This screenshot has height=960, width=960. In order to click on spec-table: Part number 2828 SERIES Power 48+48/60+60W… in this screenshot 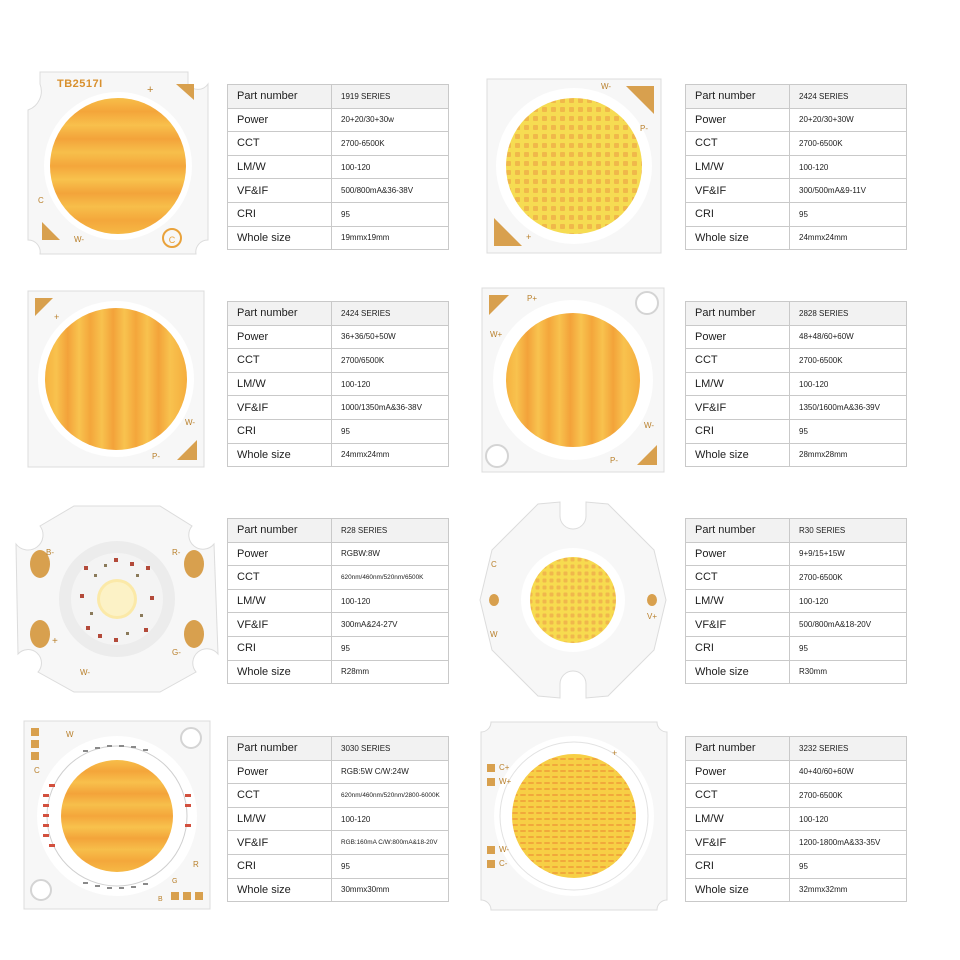, I will do `click(796, 384)`.